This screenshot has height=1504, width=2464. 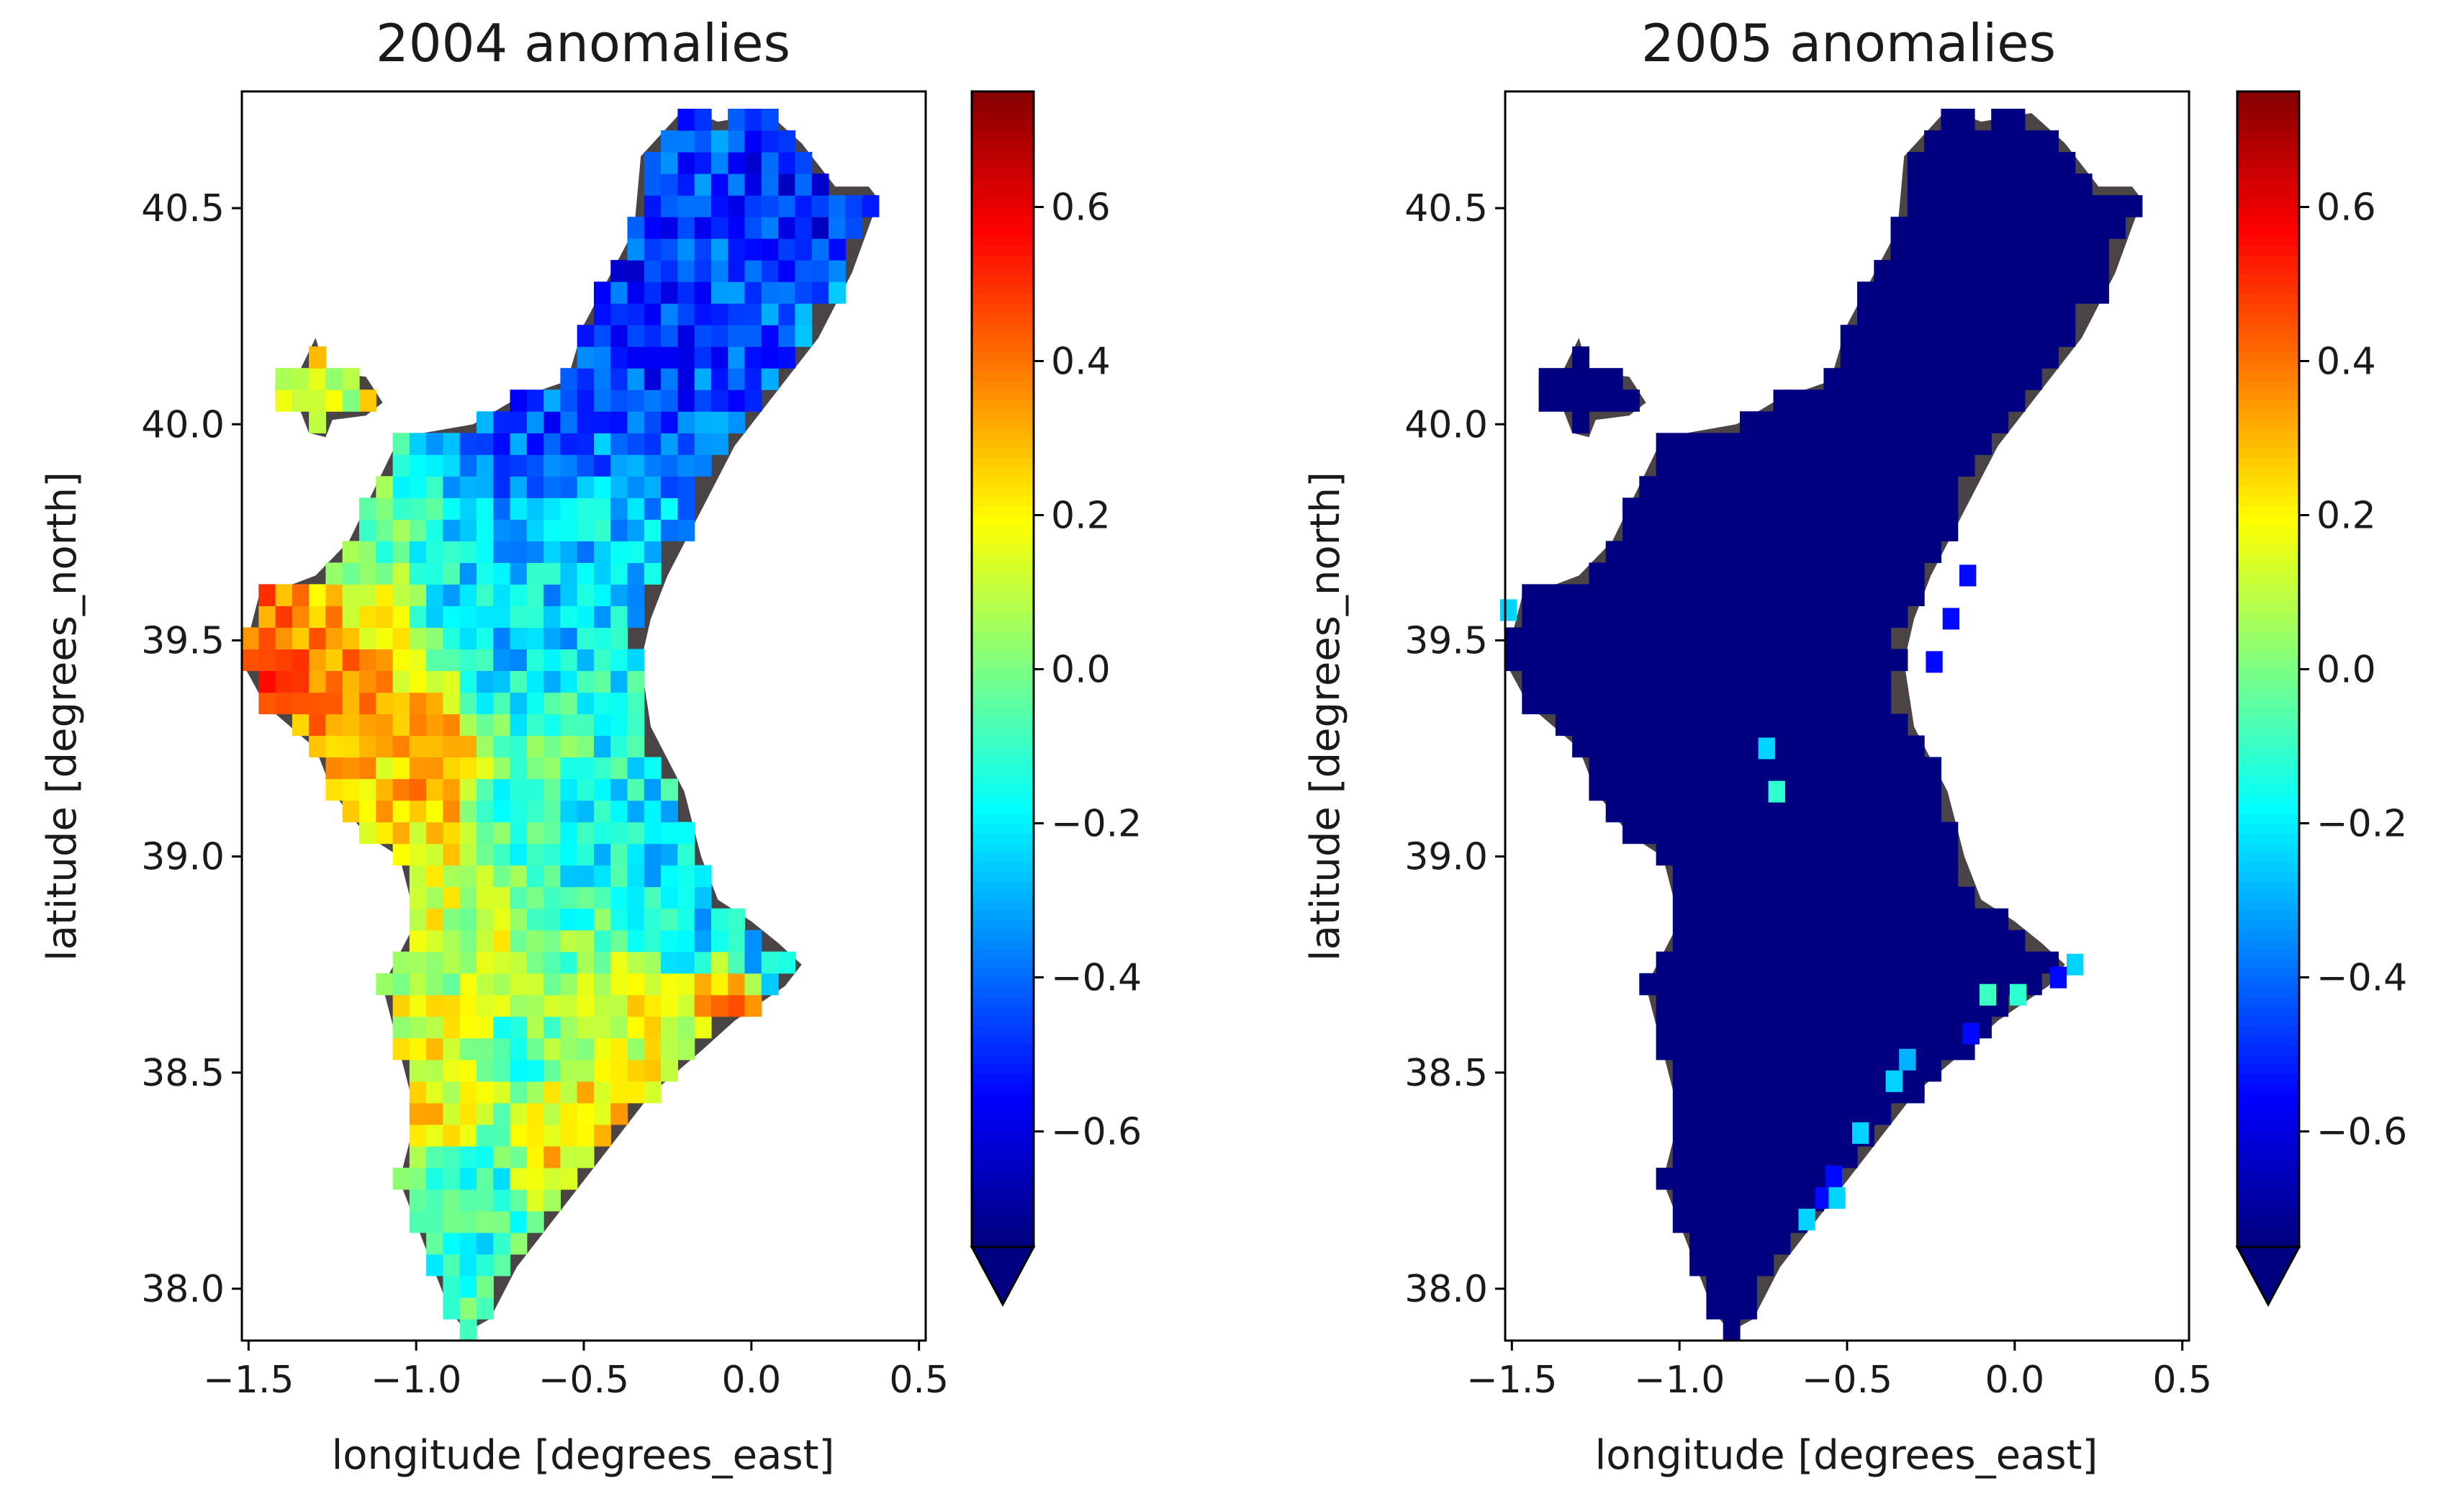 What do you see at coordinates (1454, 749) in the screenshot?
I see `y-axis-ticks-2005: 38.038.539.039.540.040.5` at bounding box center [1454, 749].